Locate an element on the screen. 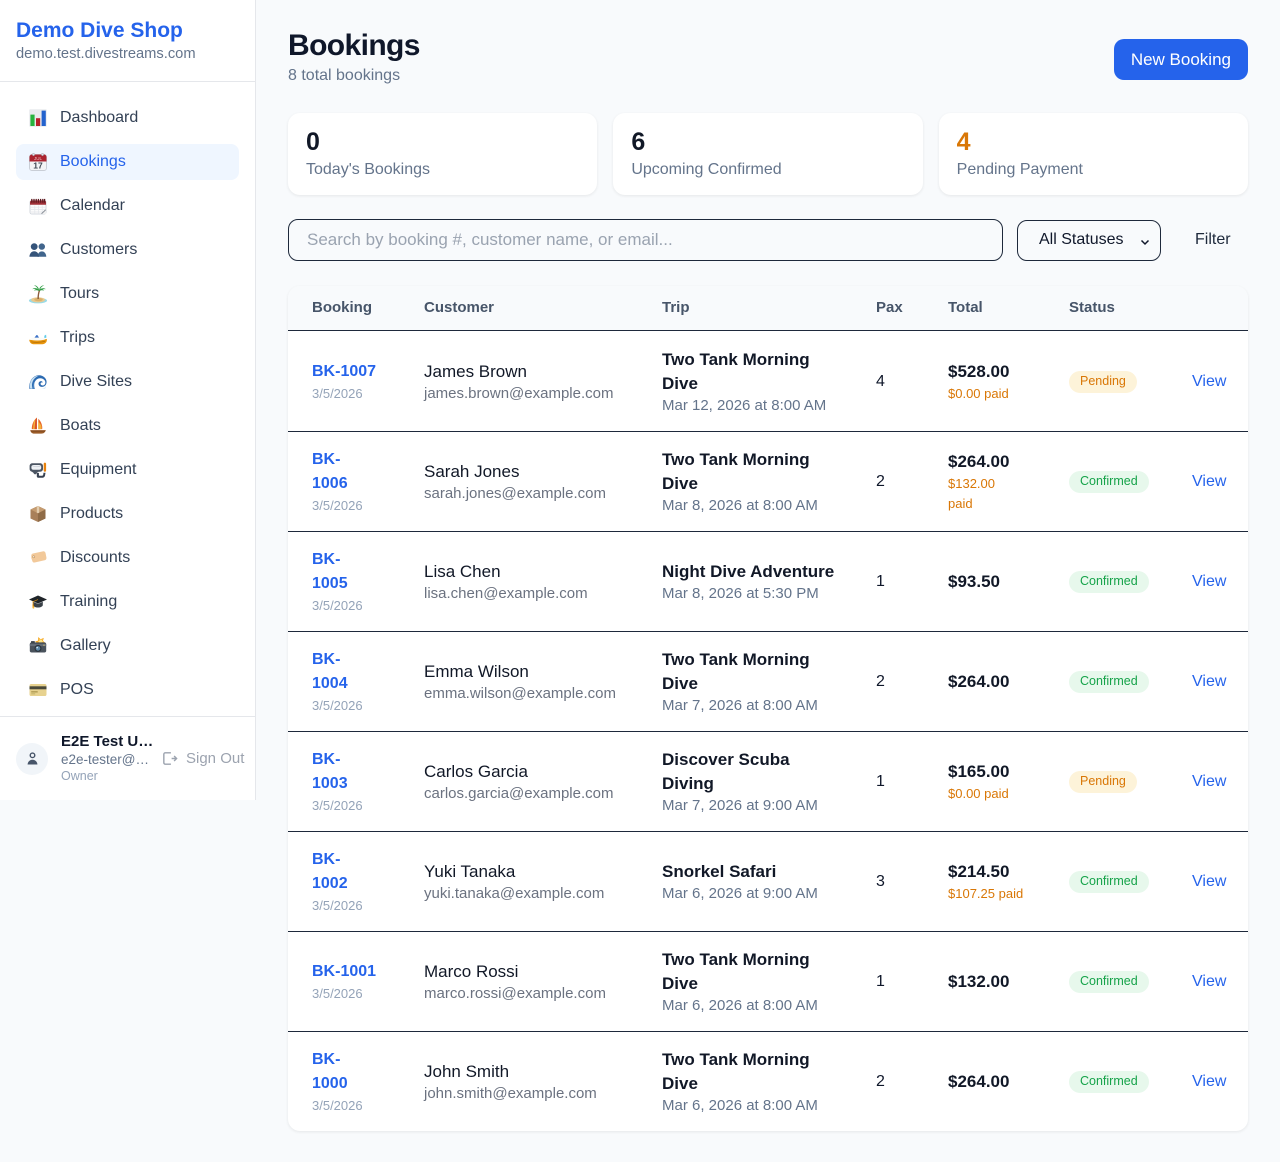 Image resolution: width=1280 pixels, height=1162 pixels. svg-text: JUL is located at coordinates (38, 158).